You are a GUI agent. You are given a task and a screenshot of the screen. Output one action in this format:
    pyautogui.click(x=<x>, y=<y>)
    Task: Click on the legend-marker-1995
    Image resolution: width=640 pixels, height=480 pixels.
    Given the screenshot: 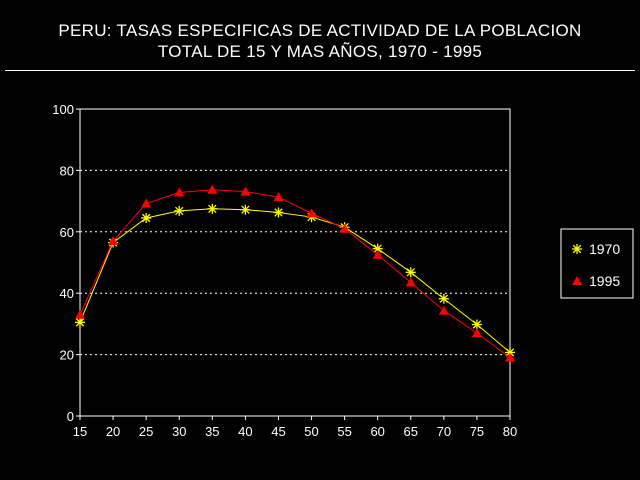 What is the action you would take?
    pyautogui.click(x=577, y=280)
    